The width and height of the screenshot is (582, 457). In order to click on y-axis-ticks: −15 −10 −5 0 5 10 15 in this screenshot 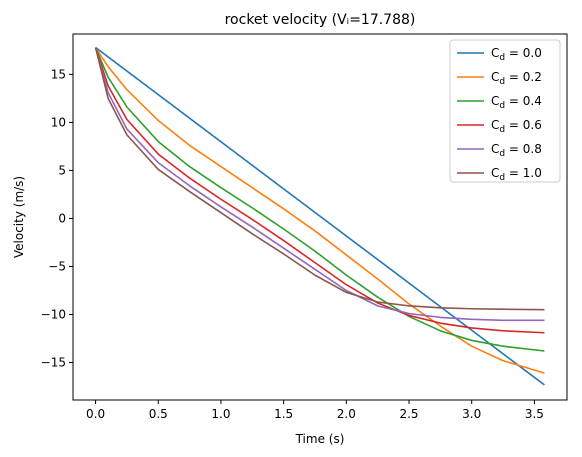, I will do `click(57, 218)`.